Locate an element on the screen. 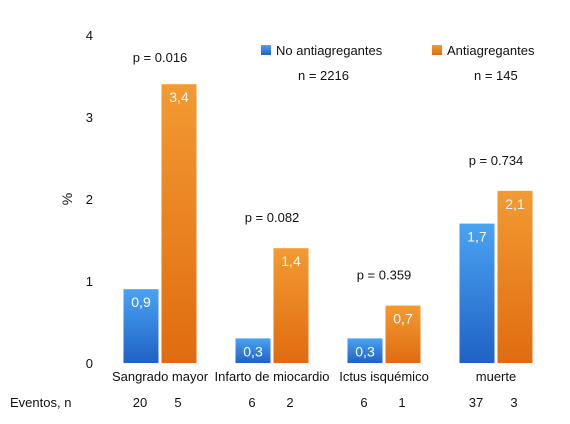 The image size is (570, 424). events-no-antiagregantes-2: 6 is located at coordinates (363, 402).